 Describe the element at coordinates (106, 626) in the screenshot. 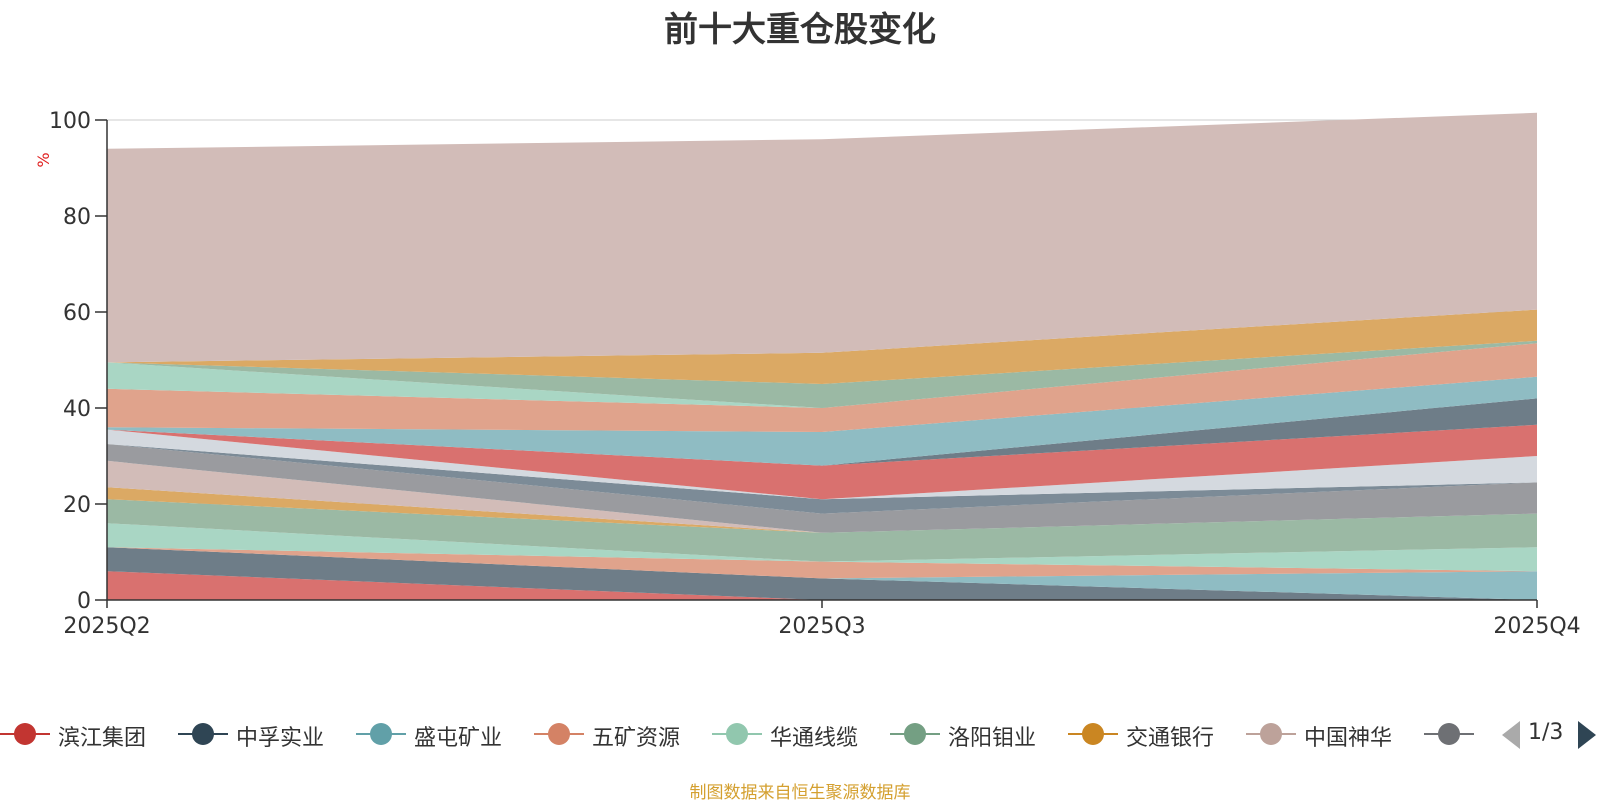

I see `x-tick-label: 2025Q2` at that location.